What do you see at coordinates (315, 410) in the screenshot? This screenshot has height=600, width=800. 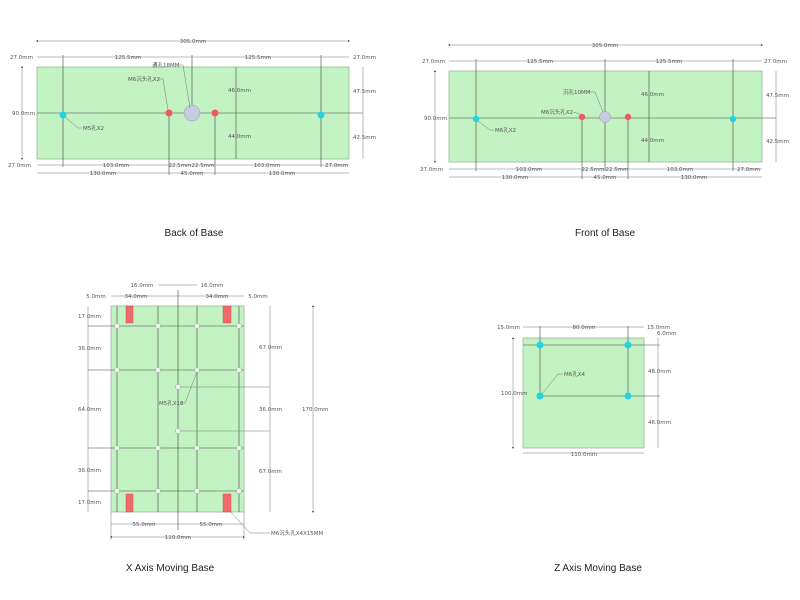 I see `dim: 170.0mm` at bounding box center [315, 410].